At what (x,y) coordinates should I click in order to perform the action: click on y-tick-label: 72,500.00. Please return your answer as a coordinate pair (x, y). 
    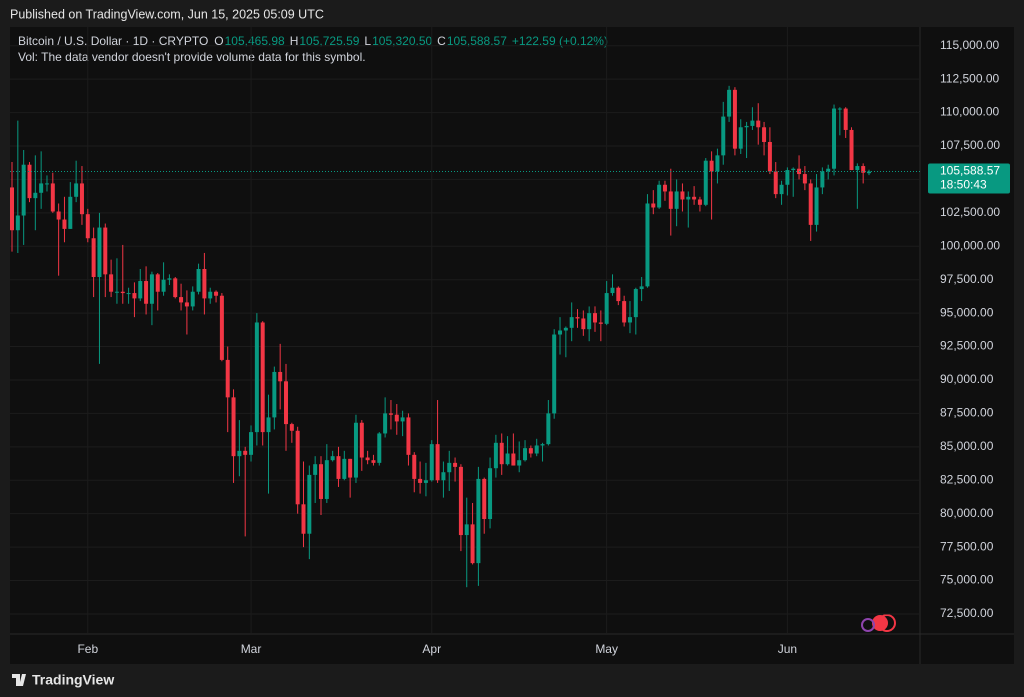
    Looking at the image, I should click on (967, 613).